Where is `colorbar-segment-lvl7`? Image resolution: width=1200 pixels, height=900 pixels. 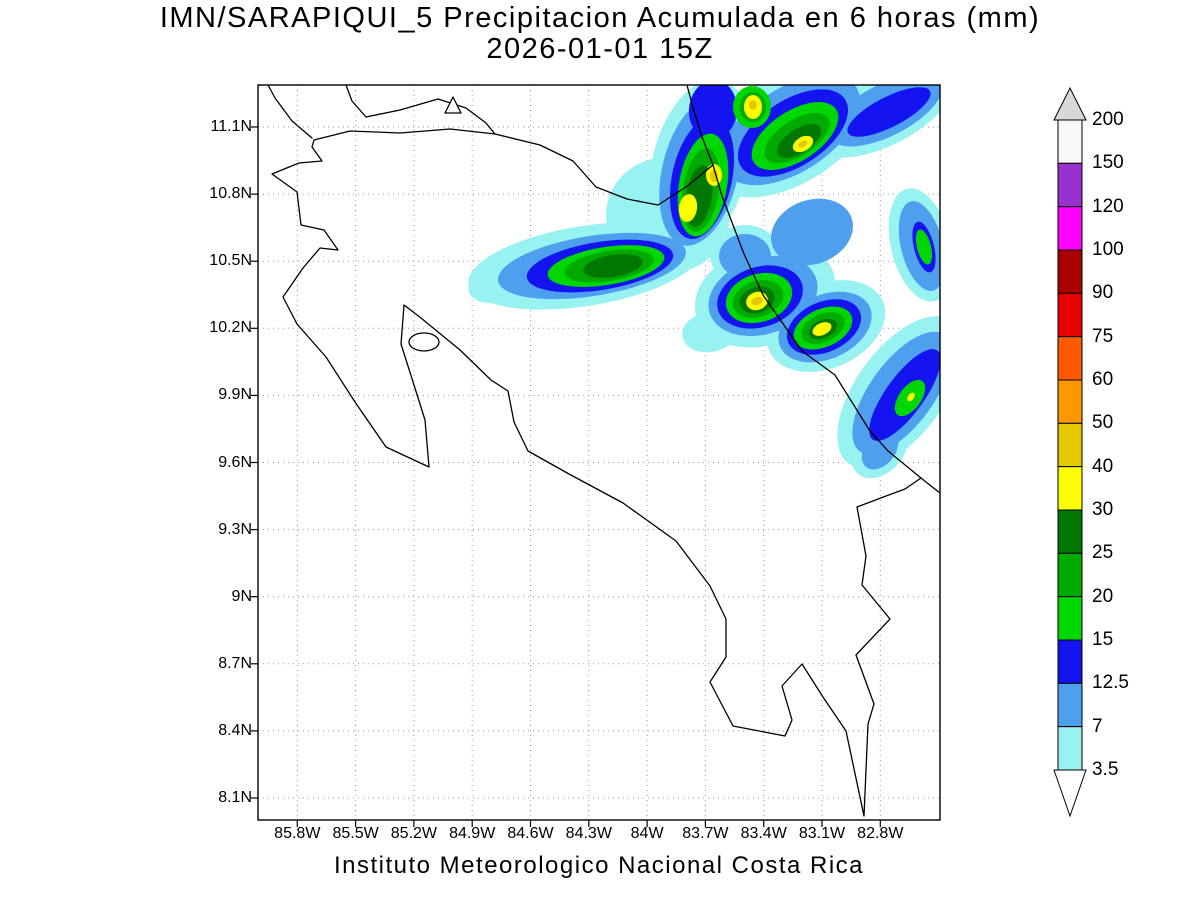 colorbar-segment-lvl7 is located at coordinates (1070, 705).